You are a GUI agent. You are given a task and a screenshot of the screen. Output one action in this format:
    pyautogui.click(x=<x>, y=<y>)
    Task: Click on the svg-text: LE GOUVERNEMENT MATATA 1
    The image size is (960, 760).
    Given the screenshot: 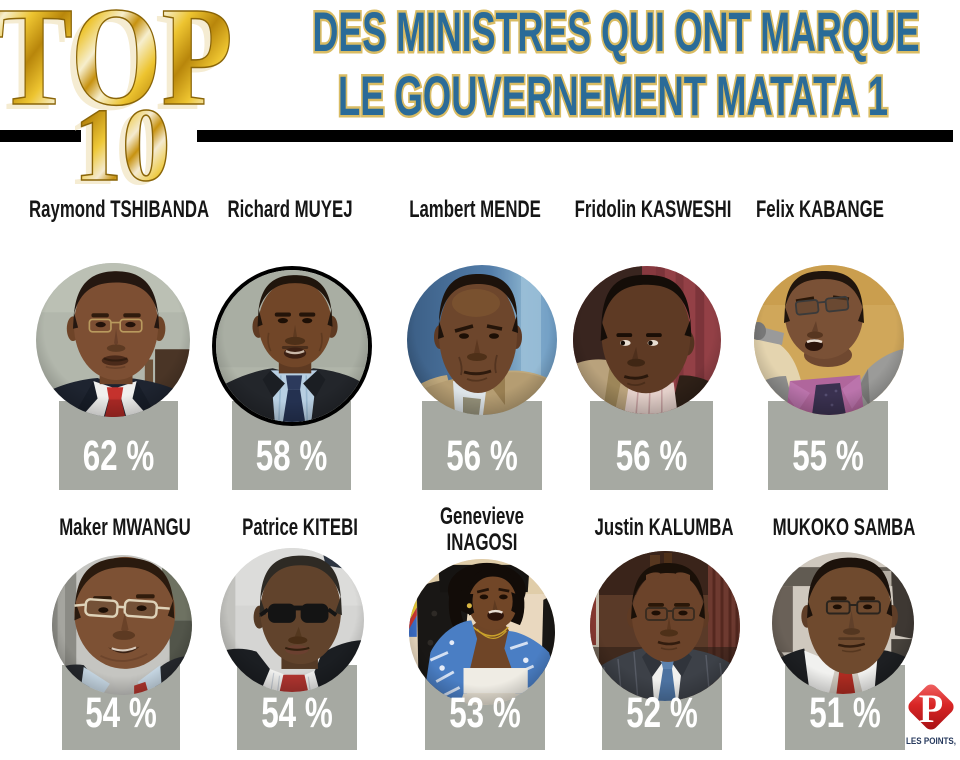 What is the action you would take?
    pyautogui.click(x=613, y=94)
    